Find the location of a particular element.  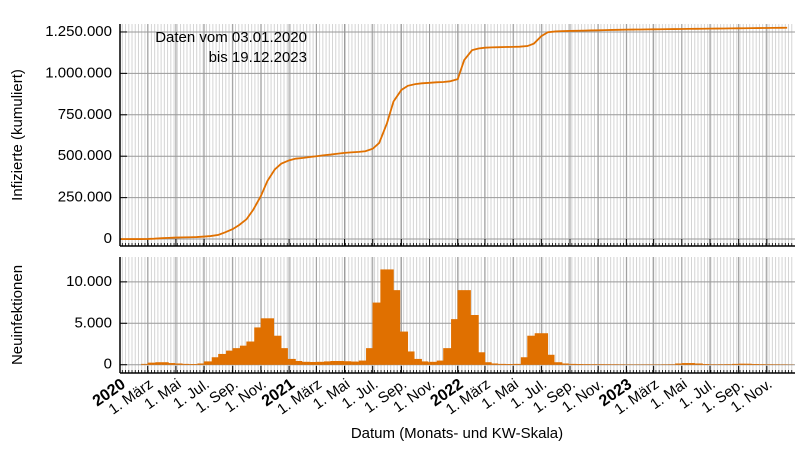

y-tick-label: 750.000 is located at coordinates (85, 114).